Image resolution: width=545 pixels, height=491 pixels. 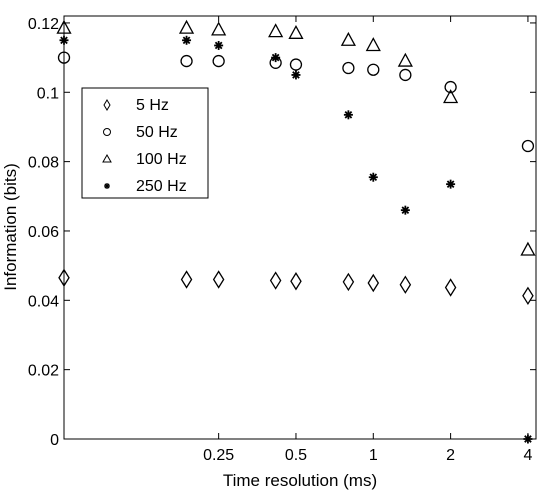 What do you see at coordinates (218, 455) in the screenshot?
I see `x-tick-label: 0.25` at bounding box center [218, 455].